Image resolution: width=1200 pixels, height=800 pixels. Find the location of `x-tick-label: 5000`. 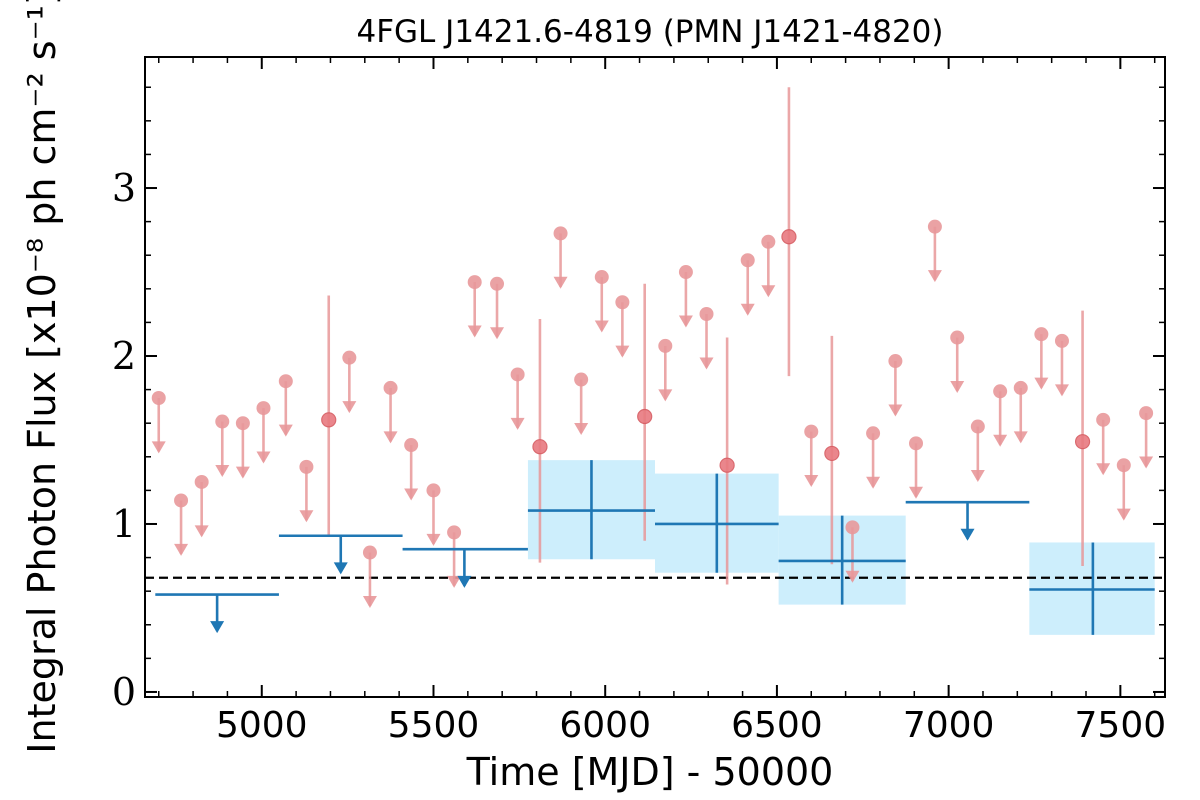

x-tick-label: 5000 is located at coordinates (262, 725).